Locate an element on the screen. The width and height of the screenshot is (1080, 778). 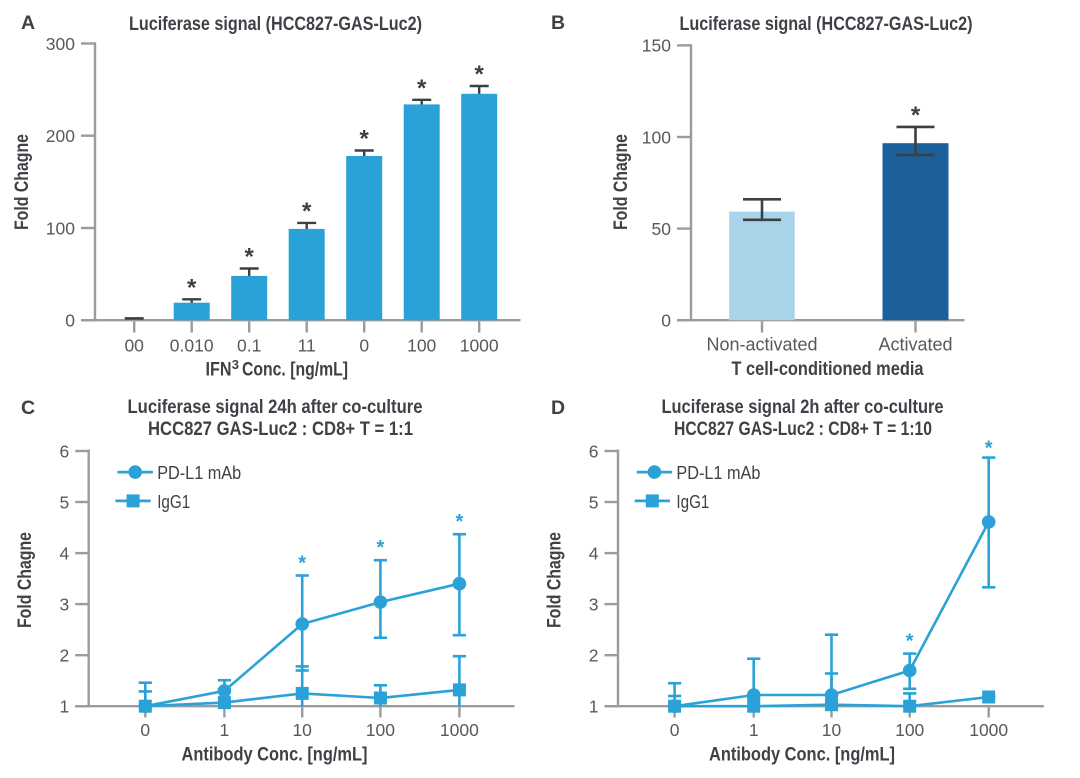
svg-text:Luciferase signal 24h after co: Luciferase signal 24h after co-culture is located at coordinates (275, 407).